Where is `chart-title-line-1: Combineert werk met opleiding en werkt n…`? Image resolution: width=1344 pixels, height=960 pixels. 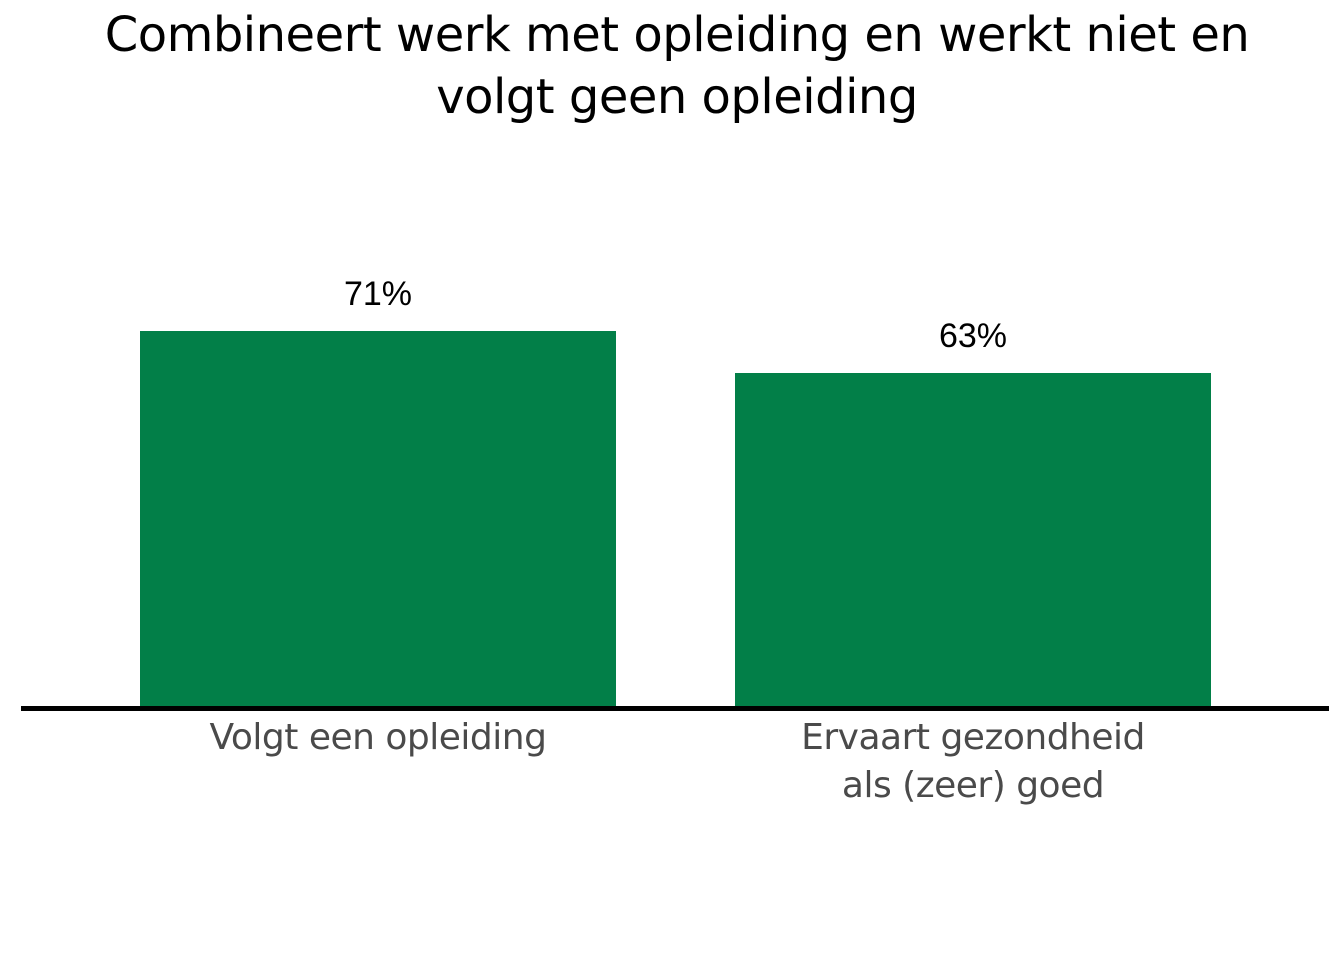 chart-title-line-1: Combineert werk met opleiding en werkt n… is located at coordinates (677, 35).